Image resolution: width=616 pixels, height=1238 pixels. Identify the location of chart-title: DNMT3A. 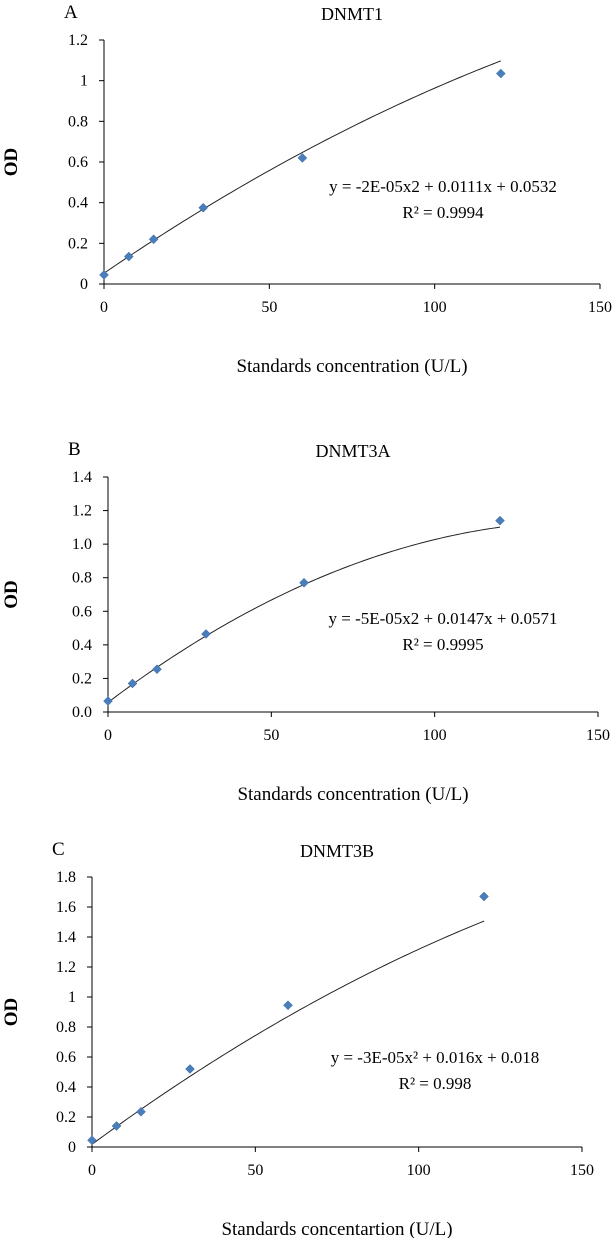
(353, 451).